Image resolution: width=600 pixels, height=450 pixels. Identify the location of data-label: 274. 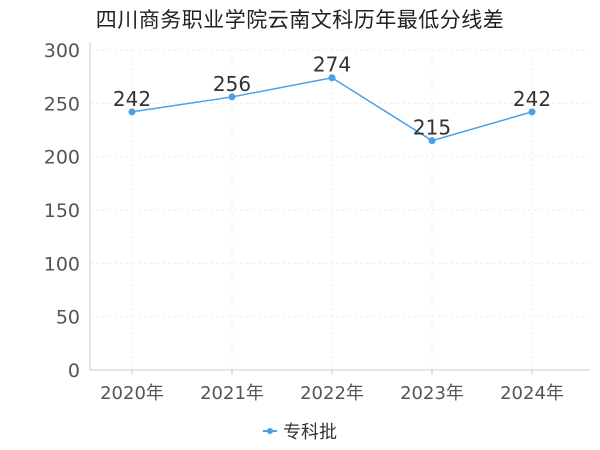
(332, 65).